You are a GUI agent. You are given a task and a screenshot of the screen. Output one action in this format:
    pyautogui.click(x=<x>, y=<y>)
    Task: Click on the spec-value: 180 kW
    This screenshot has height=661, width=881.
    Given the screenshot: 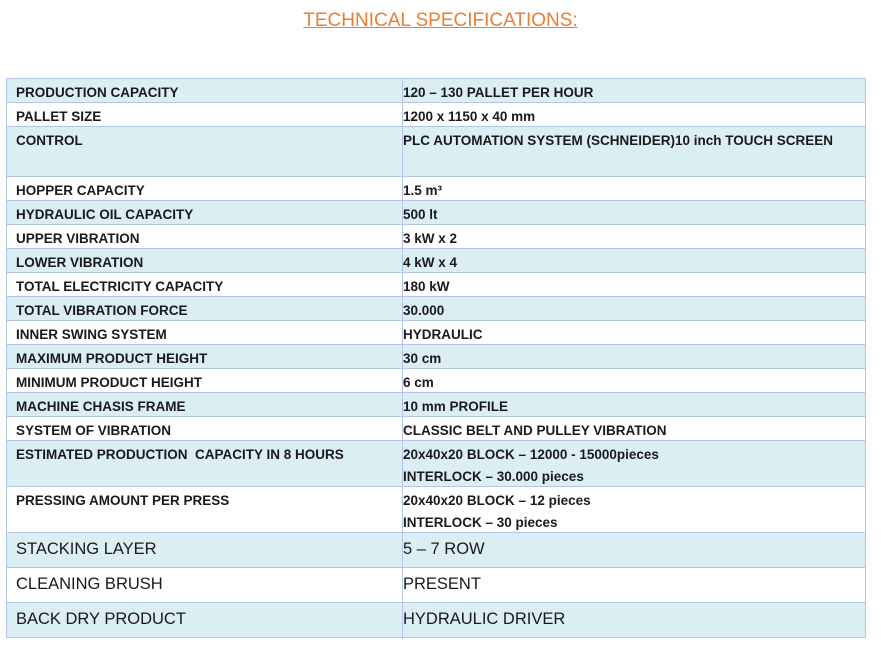 What is the action you would take?
    pyautogui.click(x=426, y=286)
    